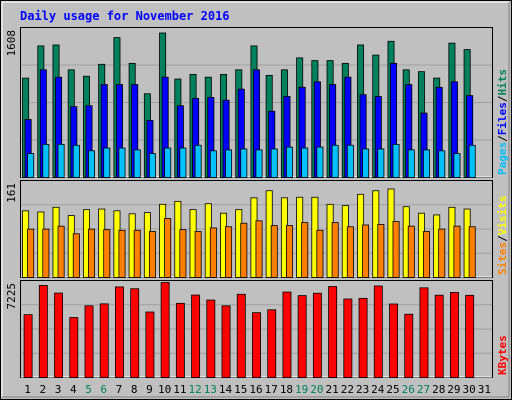 The width and height of the screenshot is (512, 400). I want to click on y-max-label: 1608, so click(11, 43).